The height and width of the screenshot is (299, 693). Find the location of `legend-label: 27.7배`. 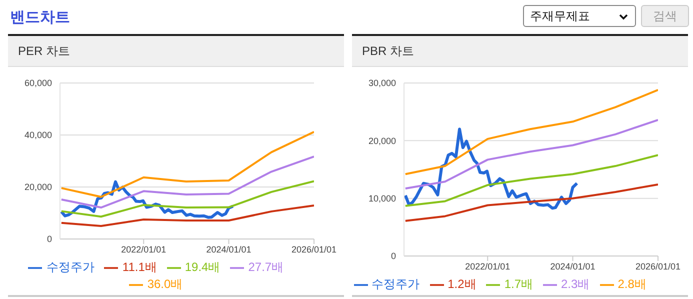

legend-label: 27.7배 is located at coordinates (266, 267).